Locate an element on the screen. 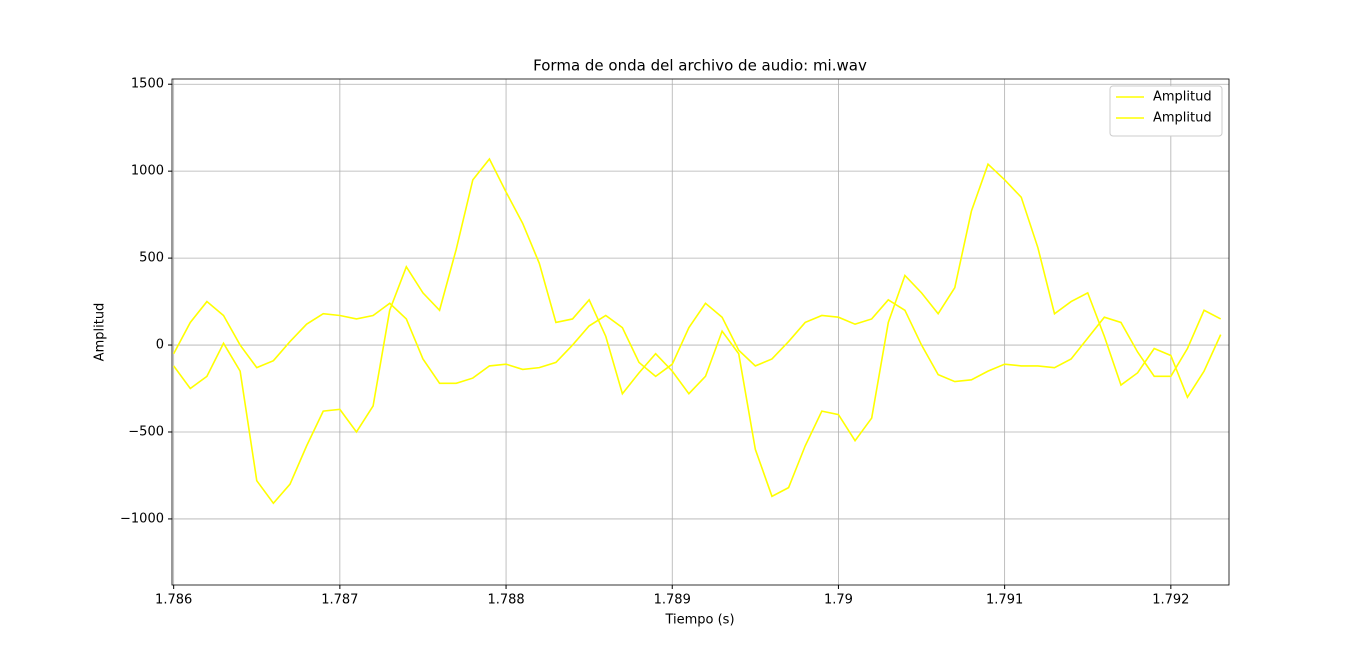 The image size is (1366, 657). legend-box is located at coordinates (1166, 111).